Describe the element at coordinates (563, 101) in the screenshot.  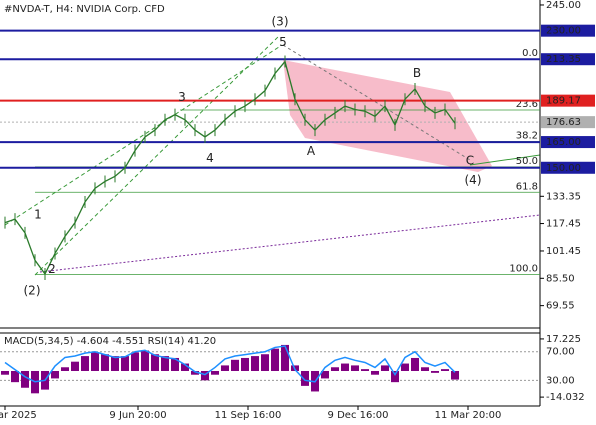
I see `level-label: 189.17` at that location.